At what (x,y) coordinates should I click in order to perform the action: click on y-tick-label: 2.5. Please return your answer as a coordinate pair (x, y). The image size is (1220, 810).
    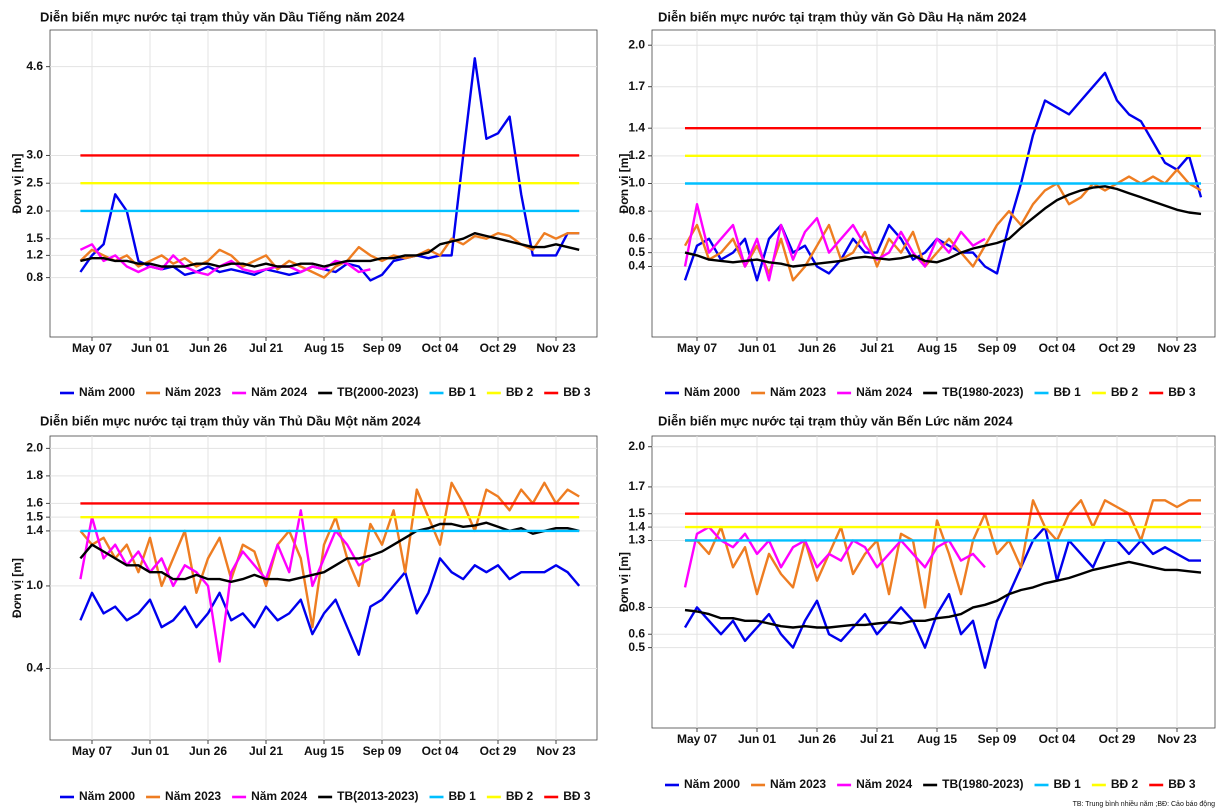
    Looking at the image, I should click on (34, 182).